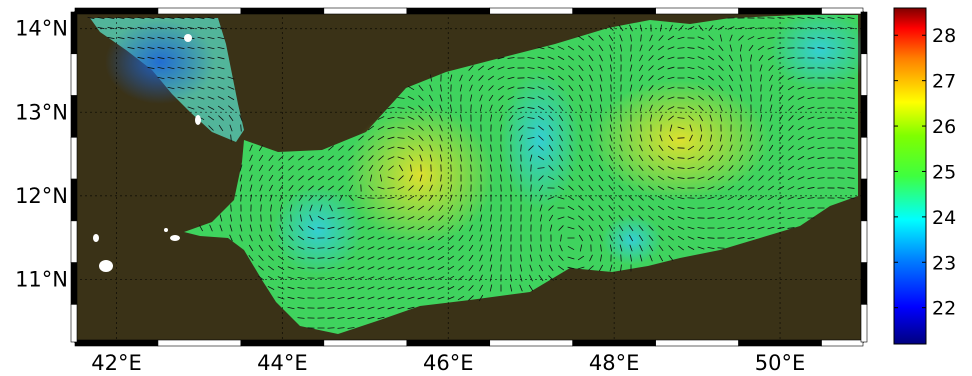 The height and width of the screenshot is (376, 972). I want to click on colorbar-tick-label: 24, so click(944, 218).